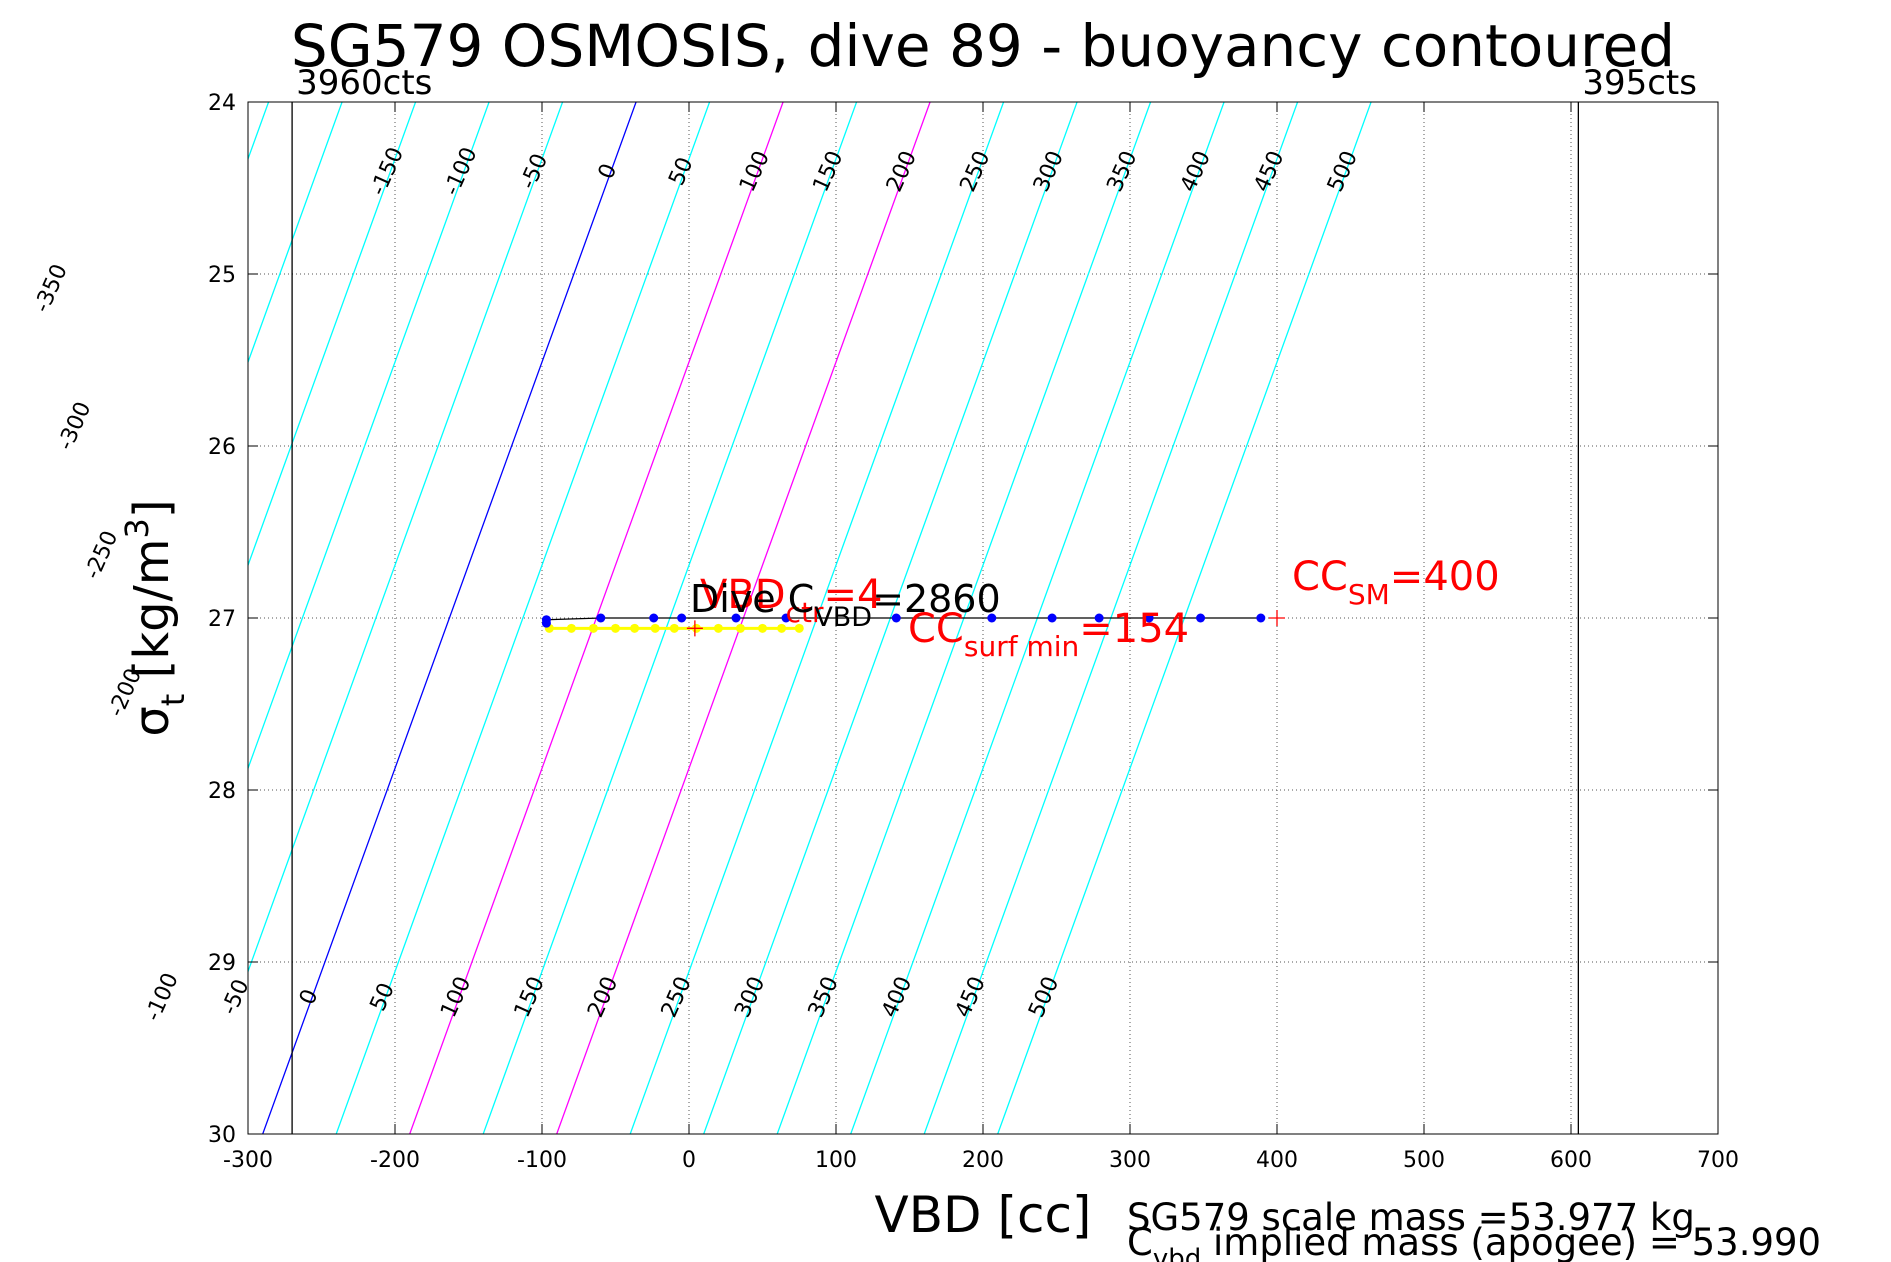 The width and height of the screenshot is (1891, 1262). Describe the element at coordinates (1424, 1160) in the screenshot. I see `x-tick-label: 500` at that location.